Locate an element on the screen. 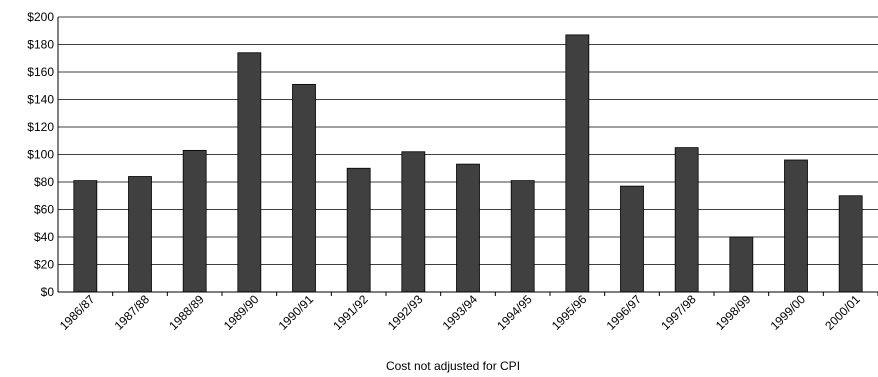 The width and height of the screenshot is (878, 377). y-tick-label: $80 is located at coordinates (44, 182).